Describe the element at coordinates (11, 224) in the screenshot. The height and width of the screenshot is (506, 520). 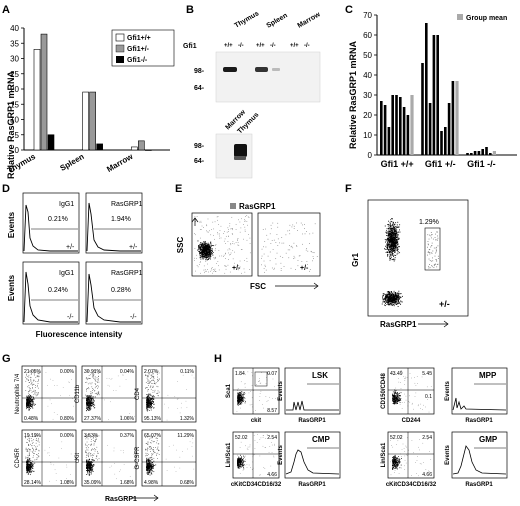
I see `panel-d-ylabel-top: Events` at that location.